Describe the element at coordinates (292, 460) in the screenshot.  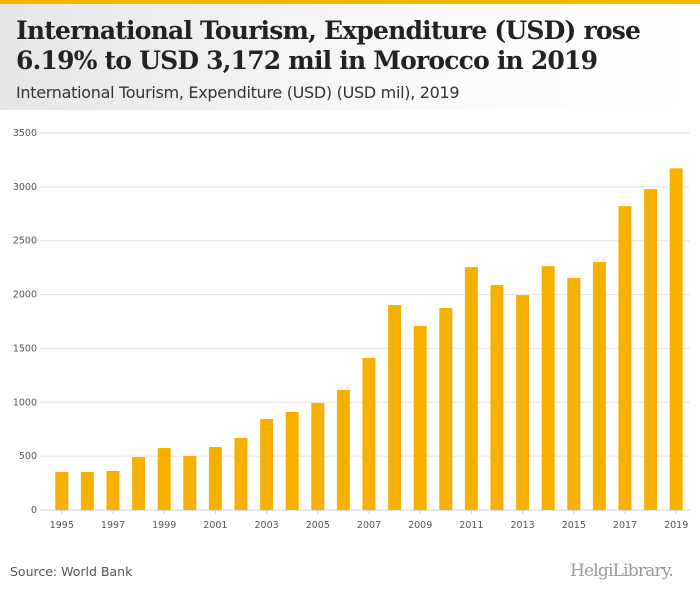
I see `bar-2004` at that location.